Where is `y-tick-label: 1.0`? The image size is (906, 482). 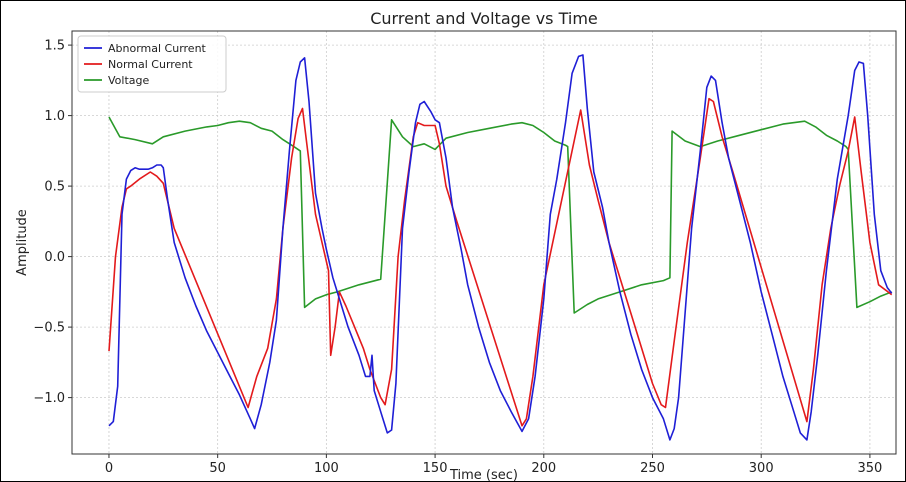
y-tick-label: 1.0 is located at coordinates (54, 116).